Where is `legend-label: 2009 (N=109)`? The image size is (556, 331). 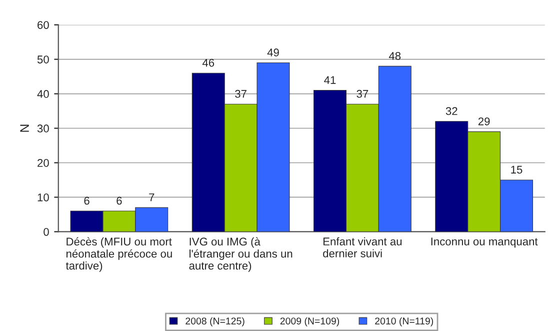 legend-label: 2009 (N=109) is located at coordinates (310, 321).